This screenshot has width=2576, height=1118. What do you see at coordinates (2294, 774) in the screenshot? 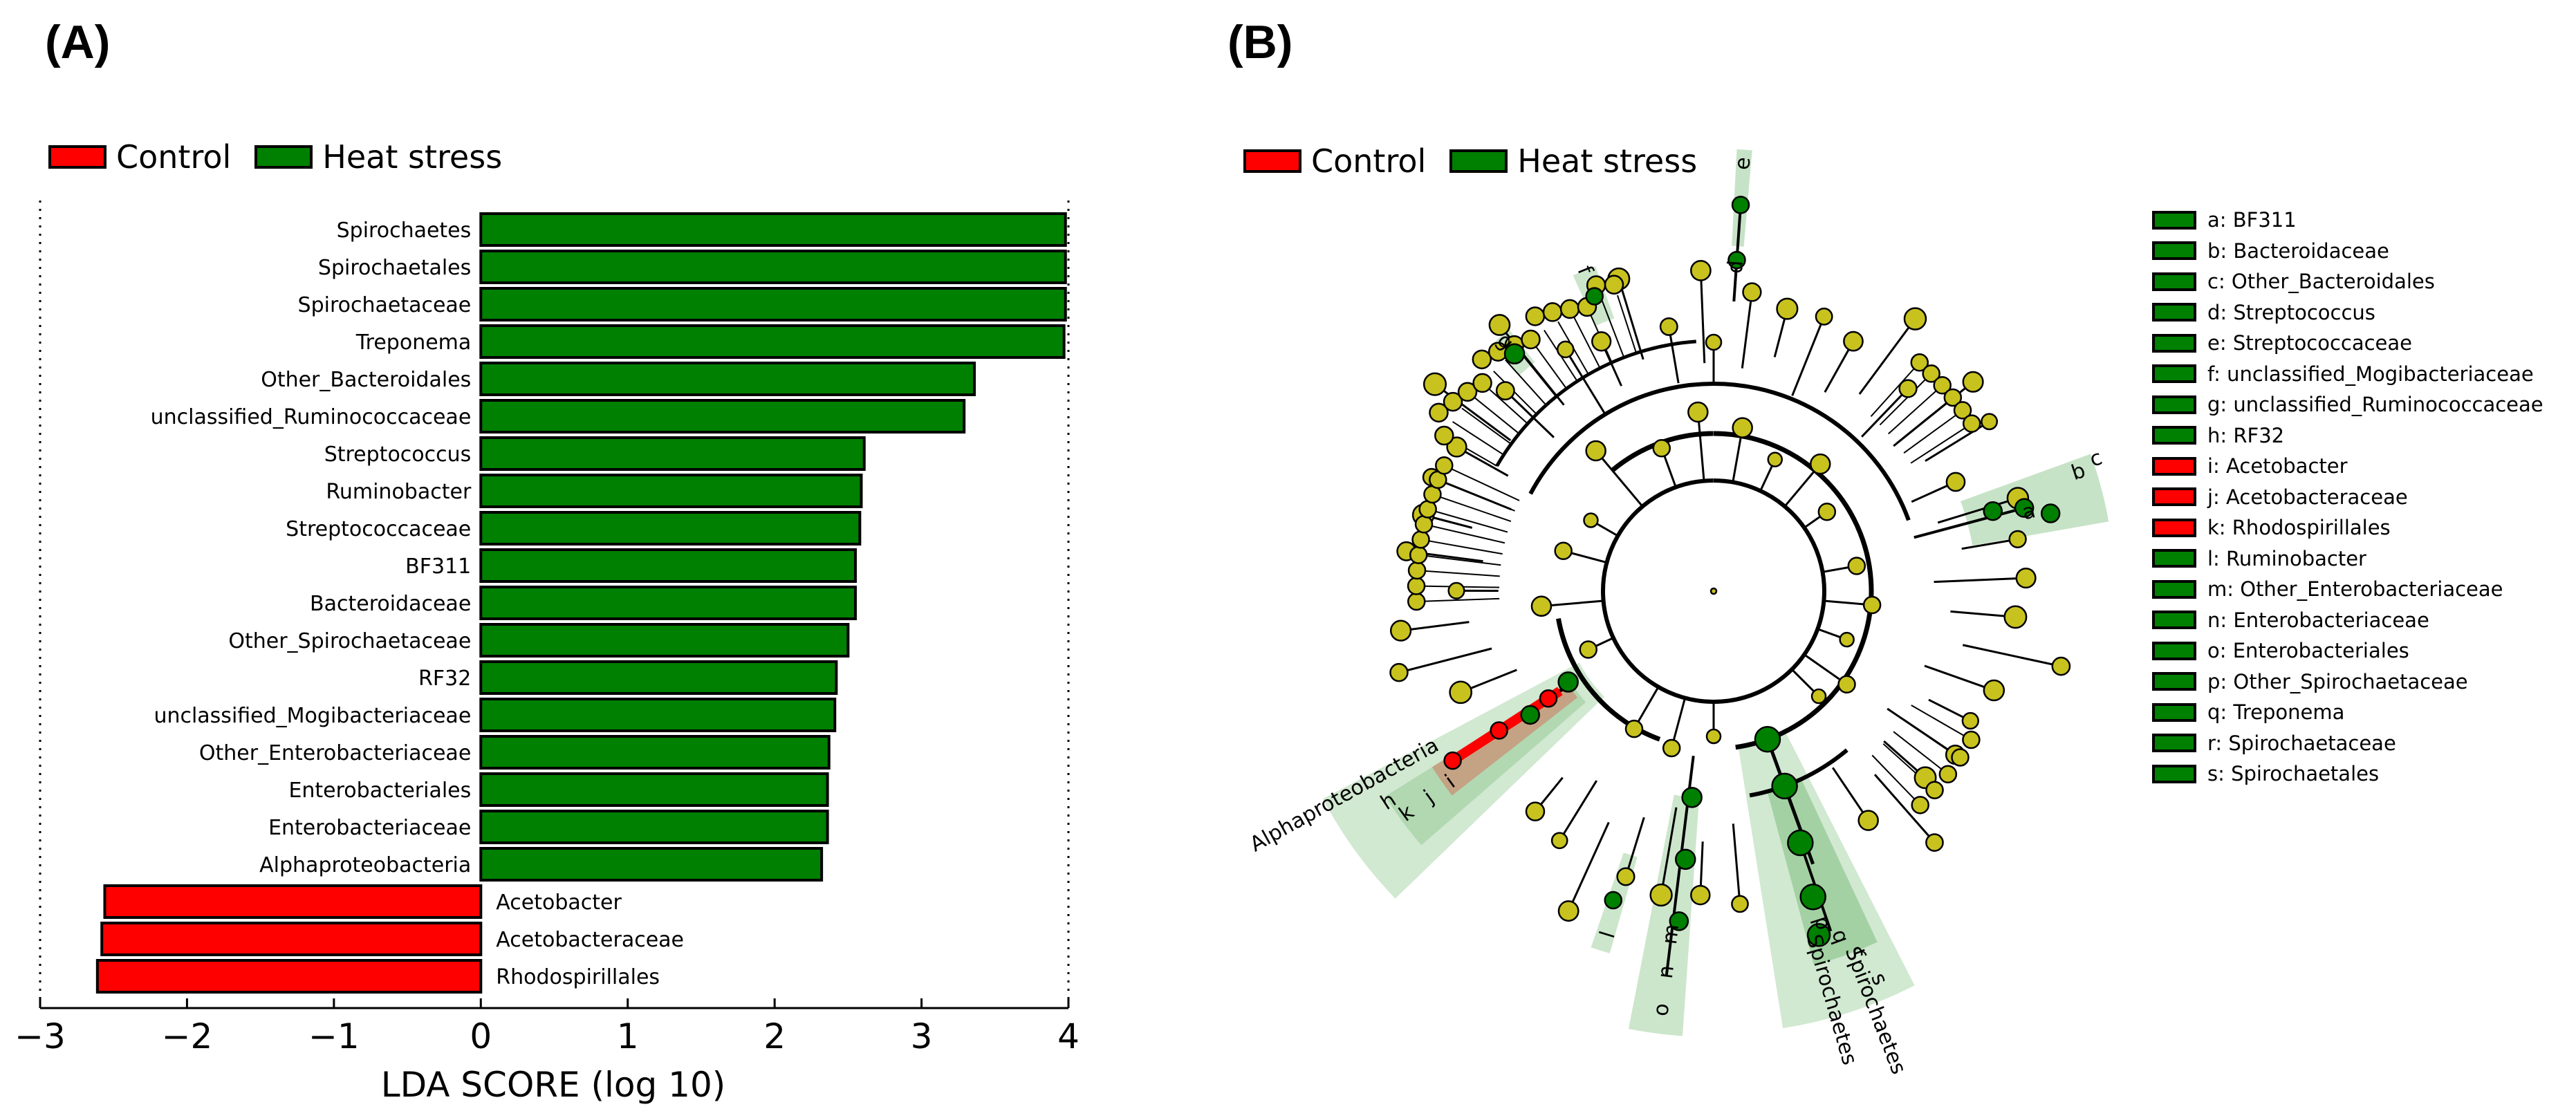
I see `cladogram-legend-label: s: Spirochaetales` at bounding box center [2294, 774].